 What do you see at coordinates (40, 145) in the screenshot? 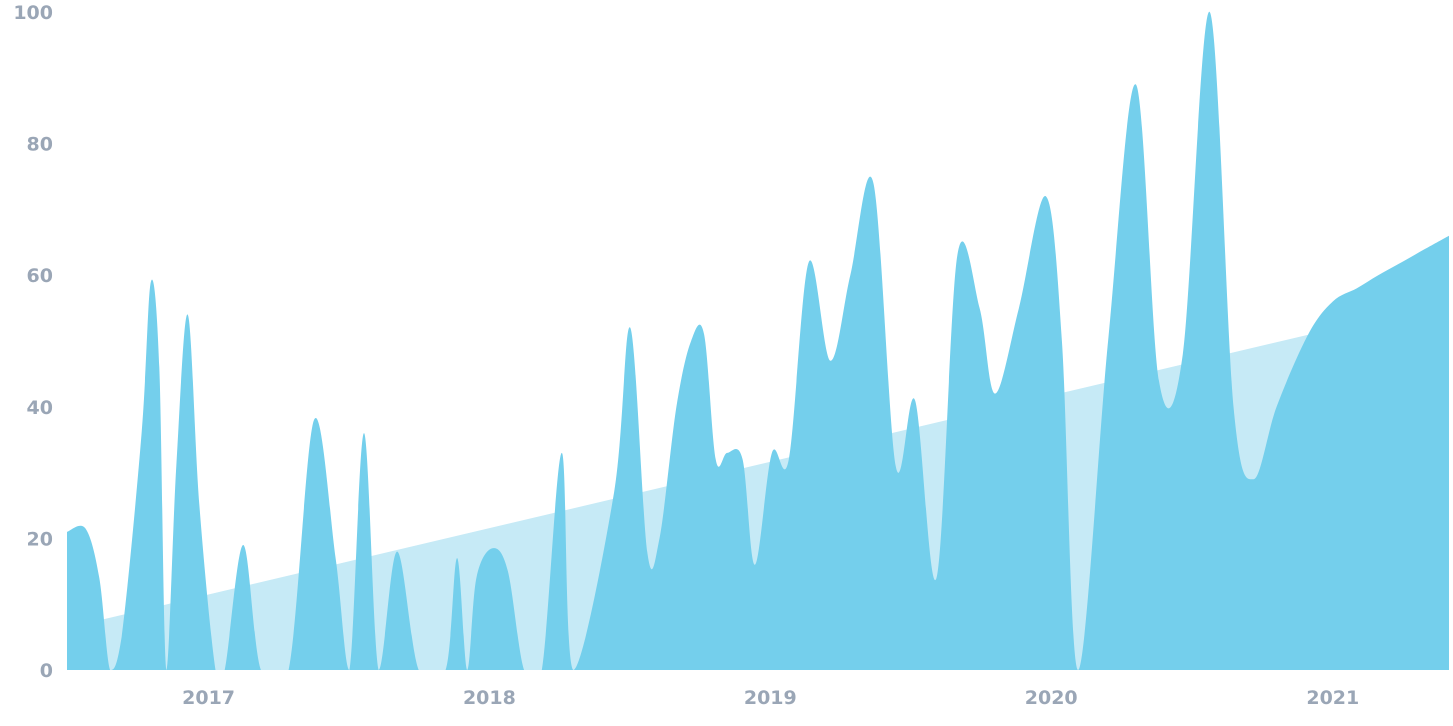
I see `y-tick-label: 80` at bounding box center [40, 145].